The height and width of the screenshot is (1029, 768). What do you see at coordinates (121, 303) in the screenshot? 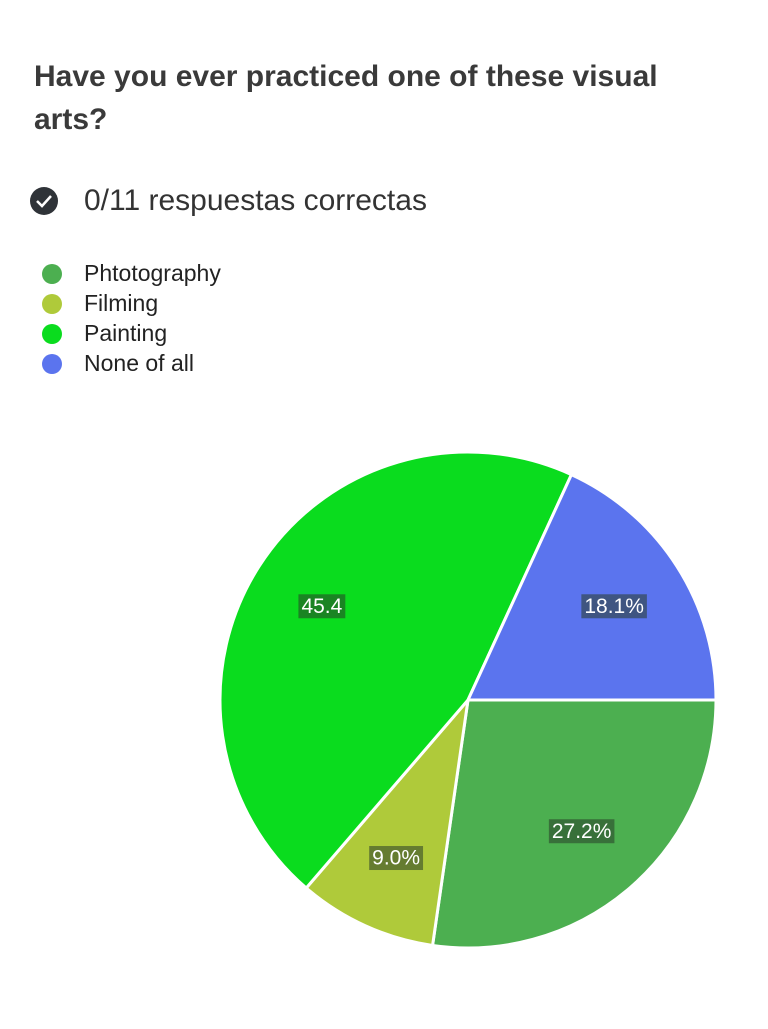
I see `legend-label: Filming` at bounding box center [121, 303].